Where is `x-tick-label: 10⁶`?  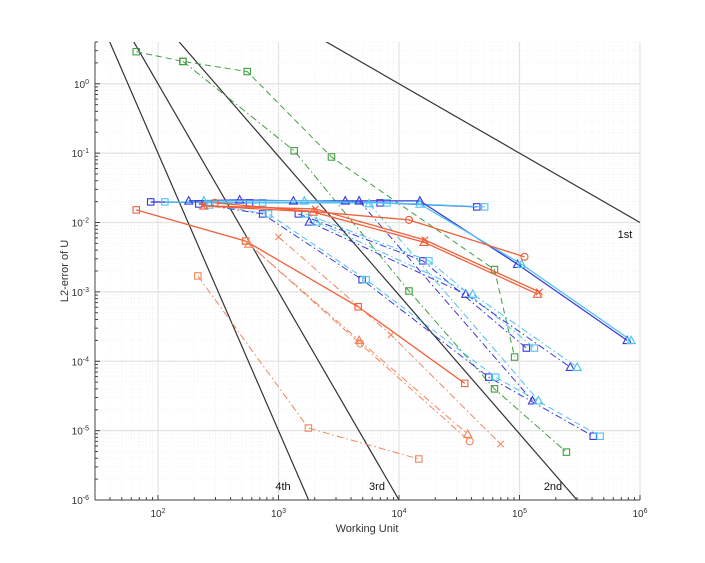 x-tick-label: 10⁶ is located at coordinates (639, 514).